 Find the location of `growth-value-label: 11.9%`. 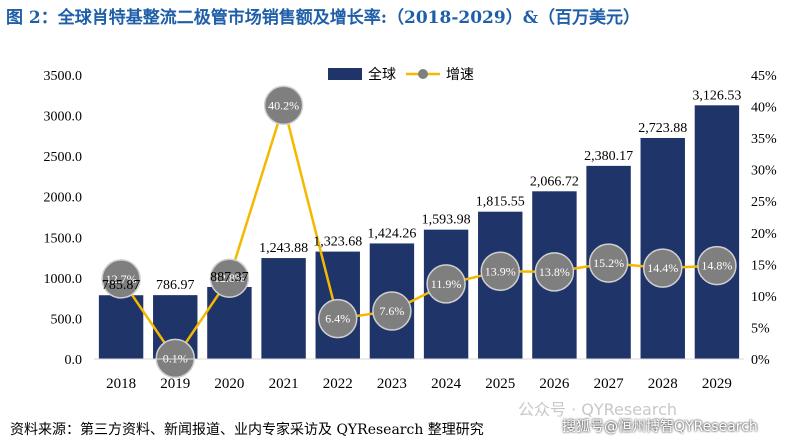

growth-value-label: 11.9% is located at coordinates (446, 284).